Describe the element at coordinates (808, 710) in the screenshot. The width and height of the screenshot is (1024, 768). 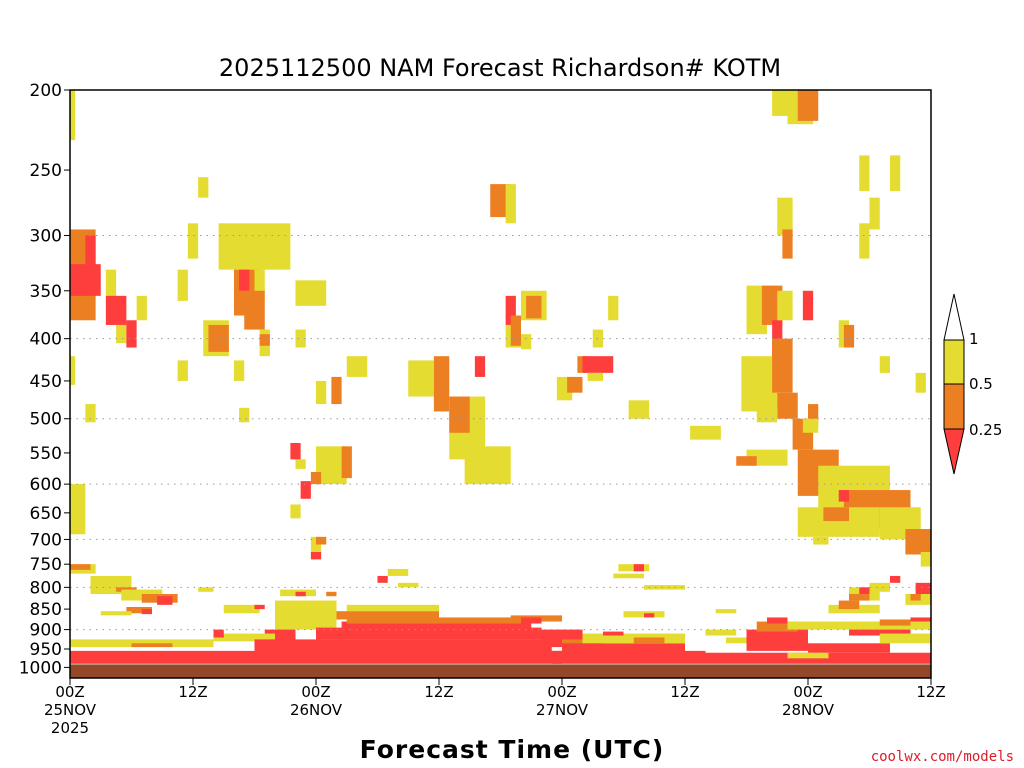
I see `x-tick-label-72-1: 28NOV` at that location.